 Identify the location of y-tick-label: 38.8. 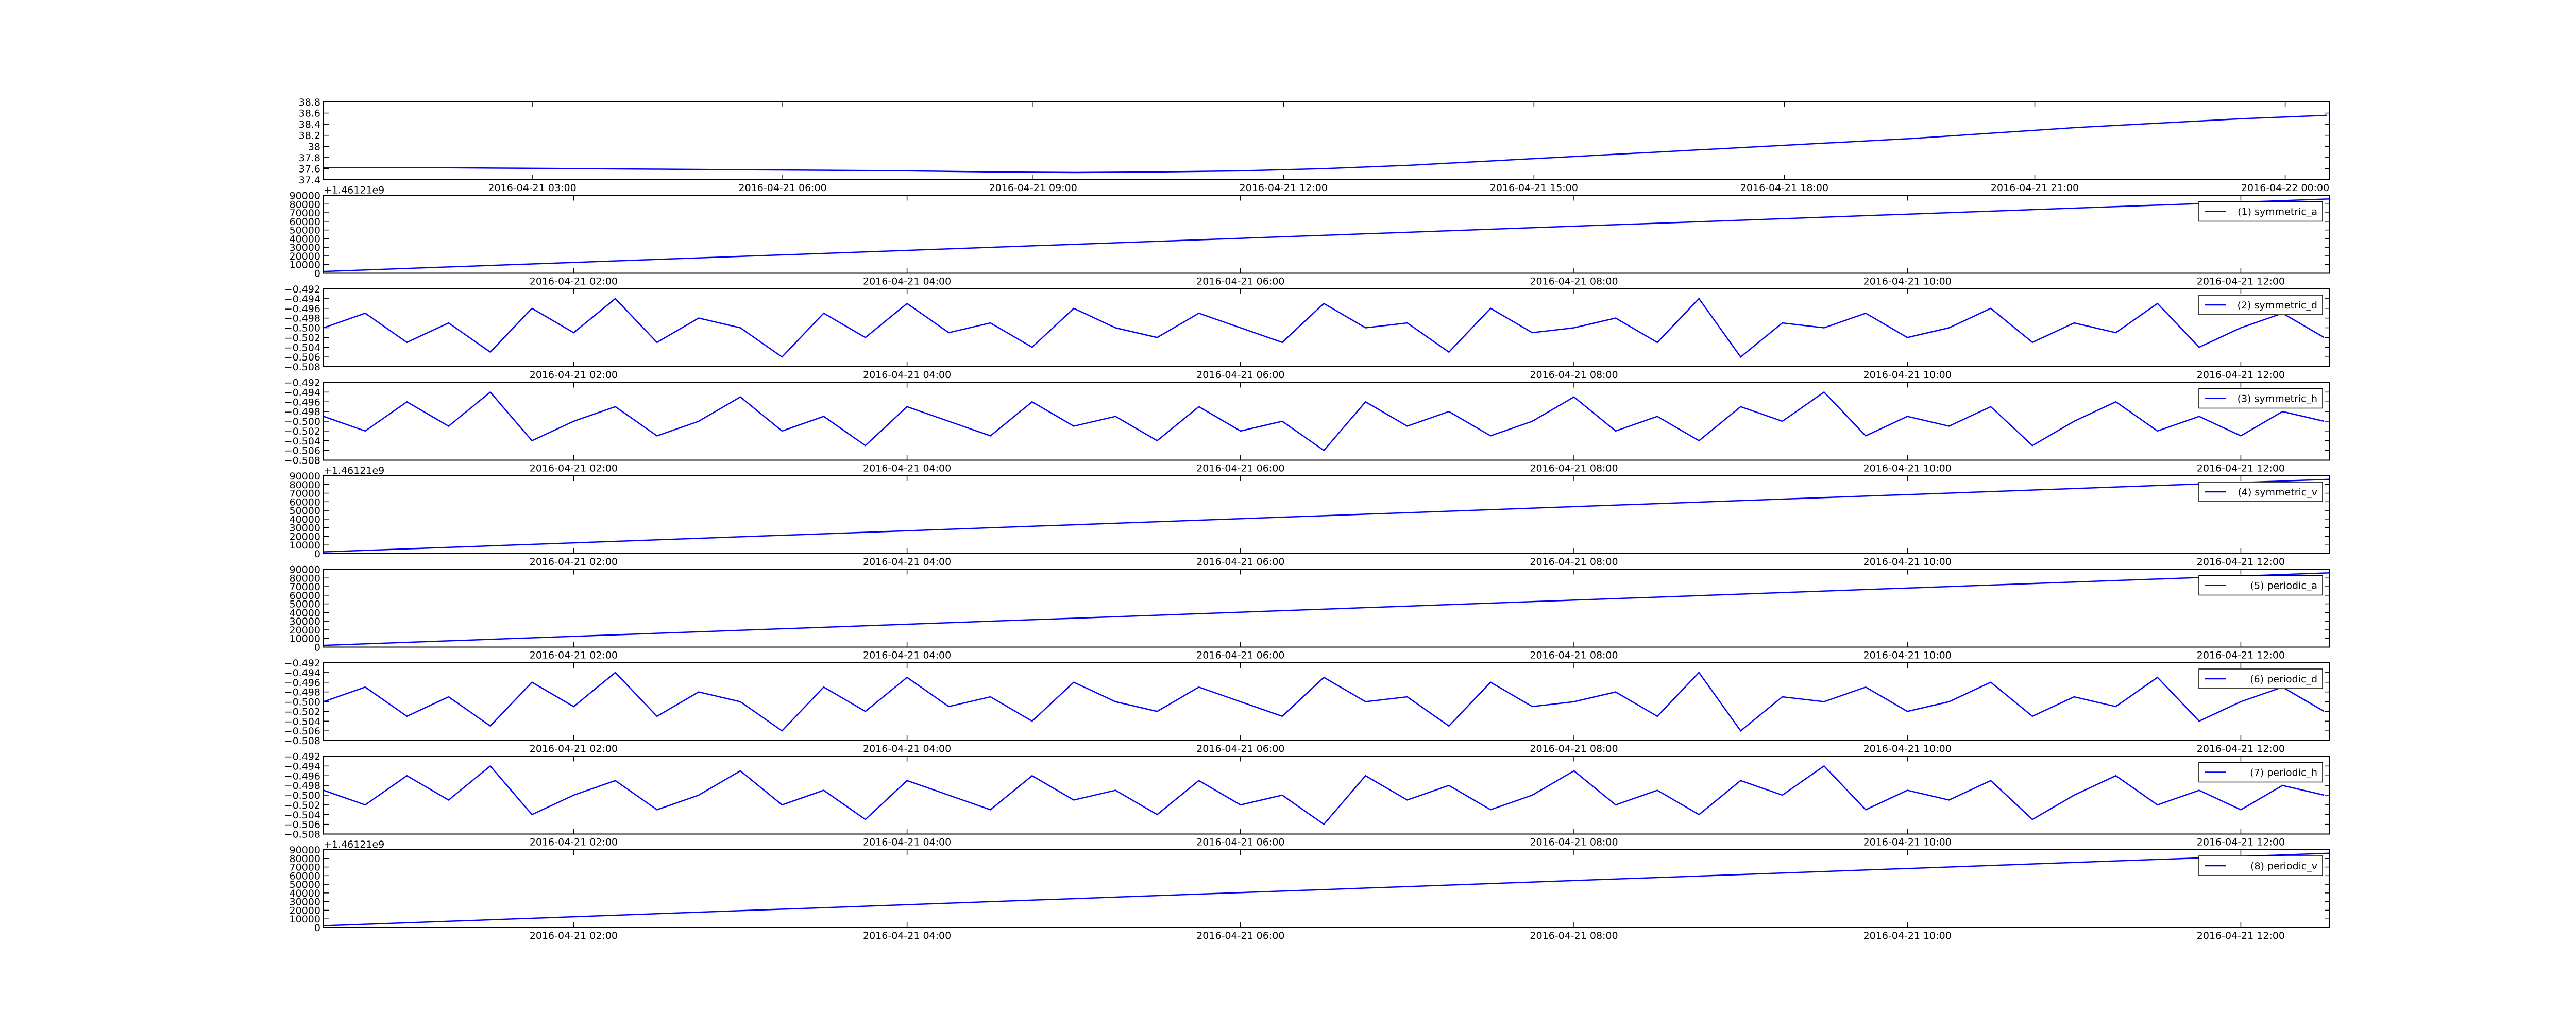
(309, 102).